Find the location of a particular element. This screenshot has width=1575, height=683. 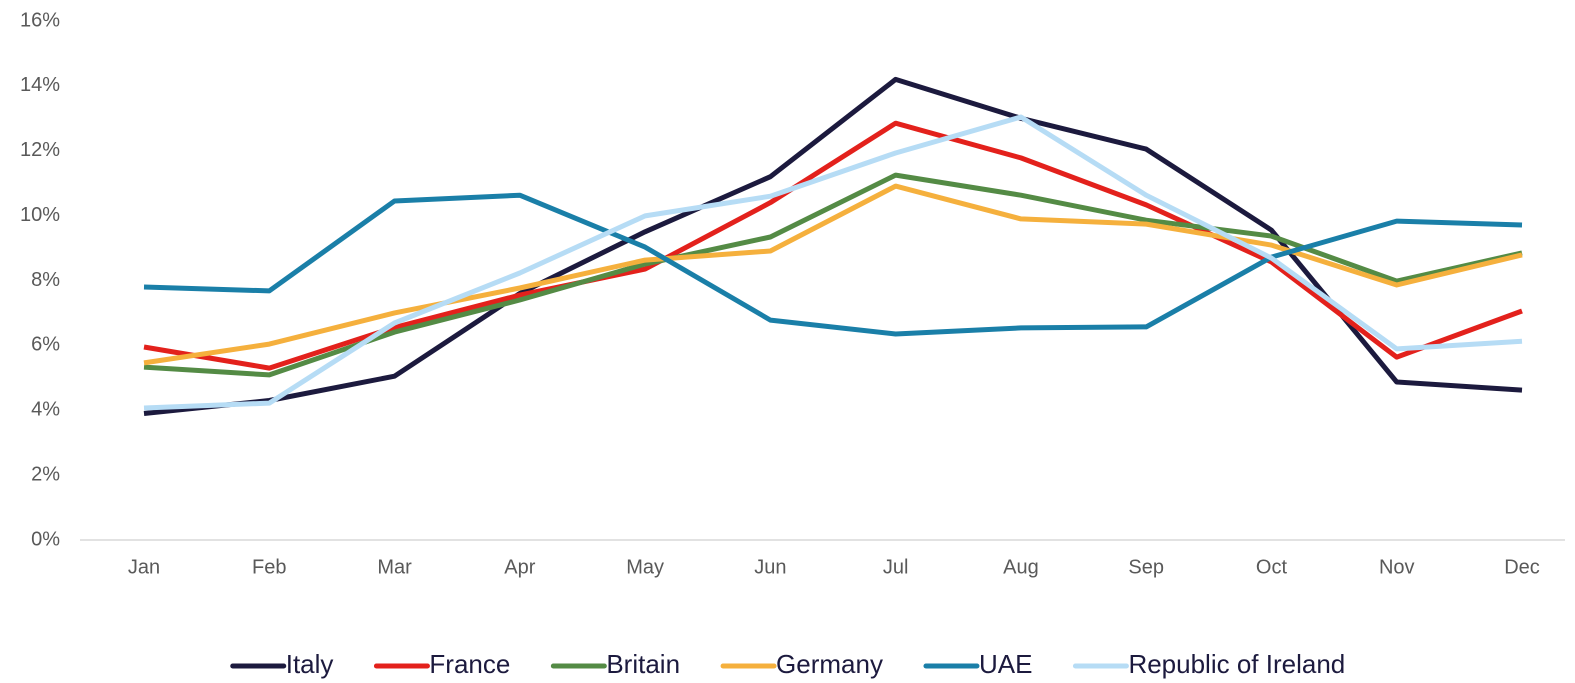

x-tick-label: Nov is located at coordinates (1397, 567).